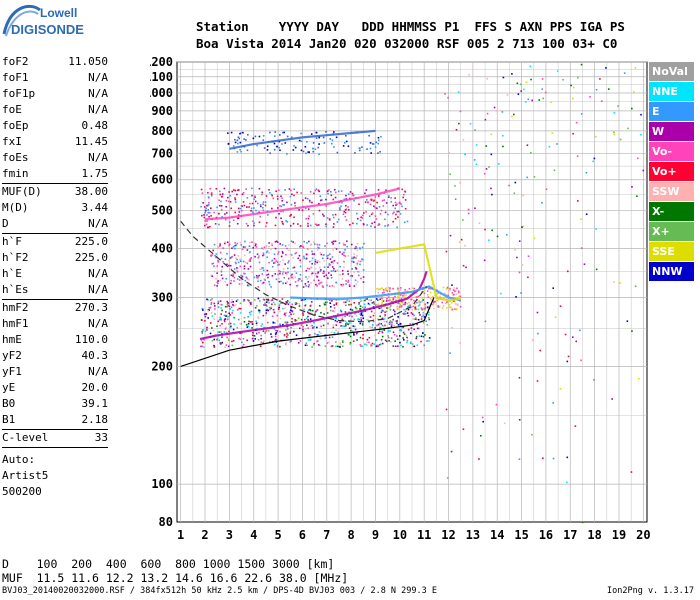  I want to click on param-value: N/A, so click(98, 157).